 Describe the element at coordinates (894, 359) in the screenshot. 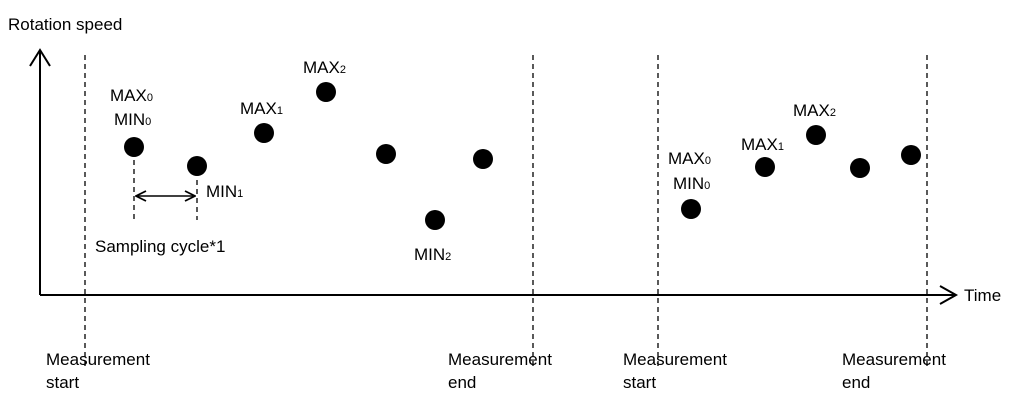

I see `measurement-end-label-2-line1: Measurement` at that location.